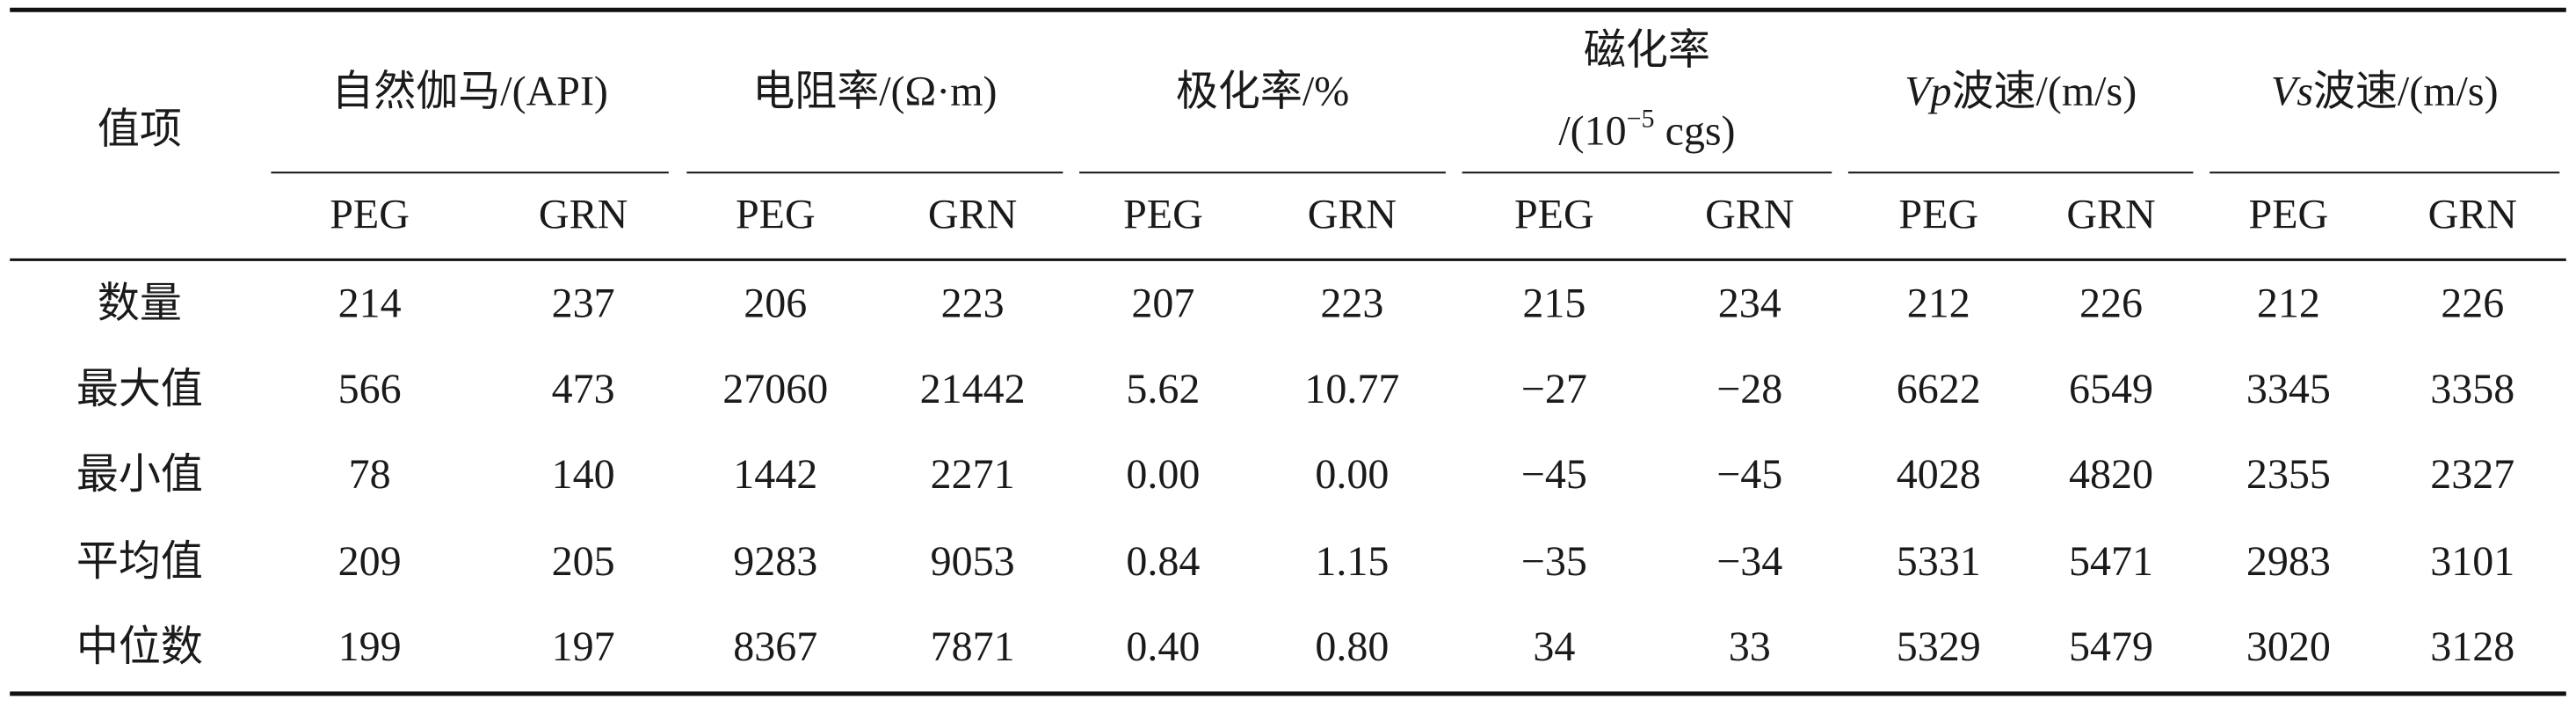  What do you see at coordinates (1749, 561) in the screenshot?
I see `cell: −34` at bounding box center [1749, 561].